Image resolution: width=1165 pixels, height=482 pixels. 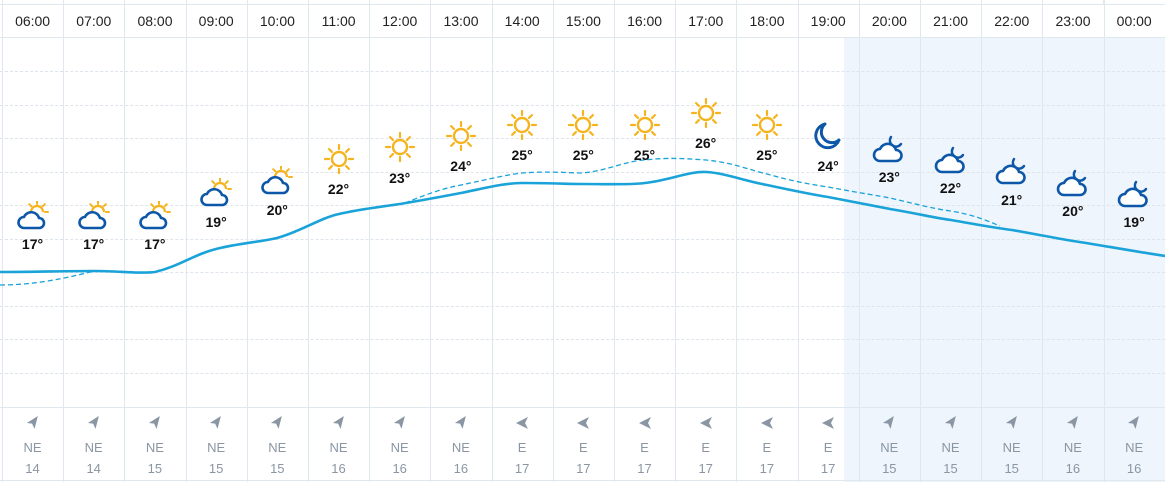 I want to click on hour-label: 16:00, so click(x=645, y=21).